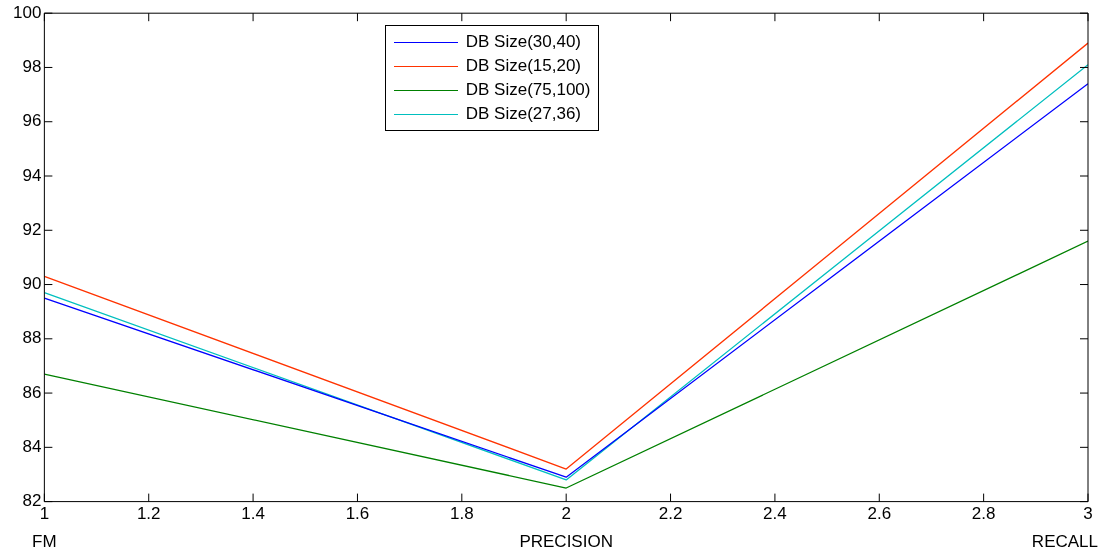 The height and width of the screenshot is (558, 1100). Describe the element at coordinates (566, 514) in the screenshot. I see `x-tick-label: 2` at that location.